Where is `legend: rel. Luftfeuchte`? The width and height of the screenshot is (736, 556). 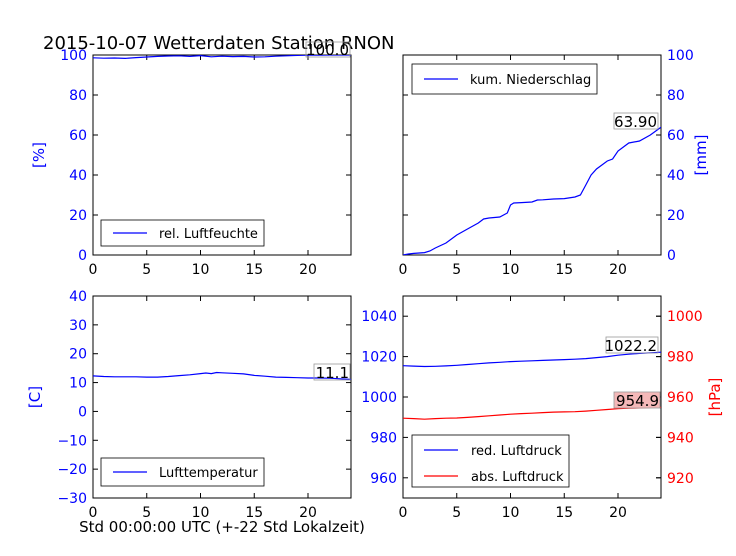 legend: rel. Luftfeuchte is located at coordinates (182, 233).